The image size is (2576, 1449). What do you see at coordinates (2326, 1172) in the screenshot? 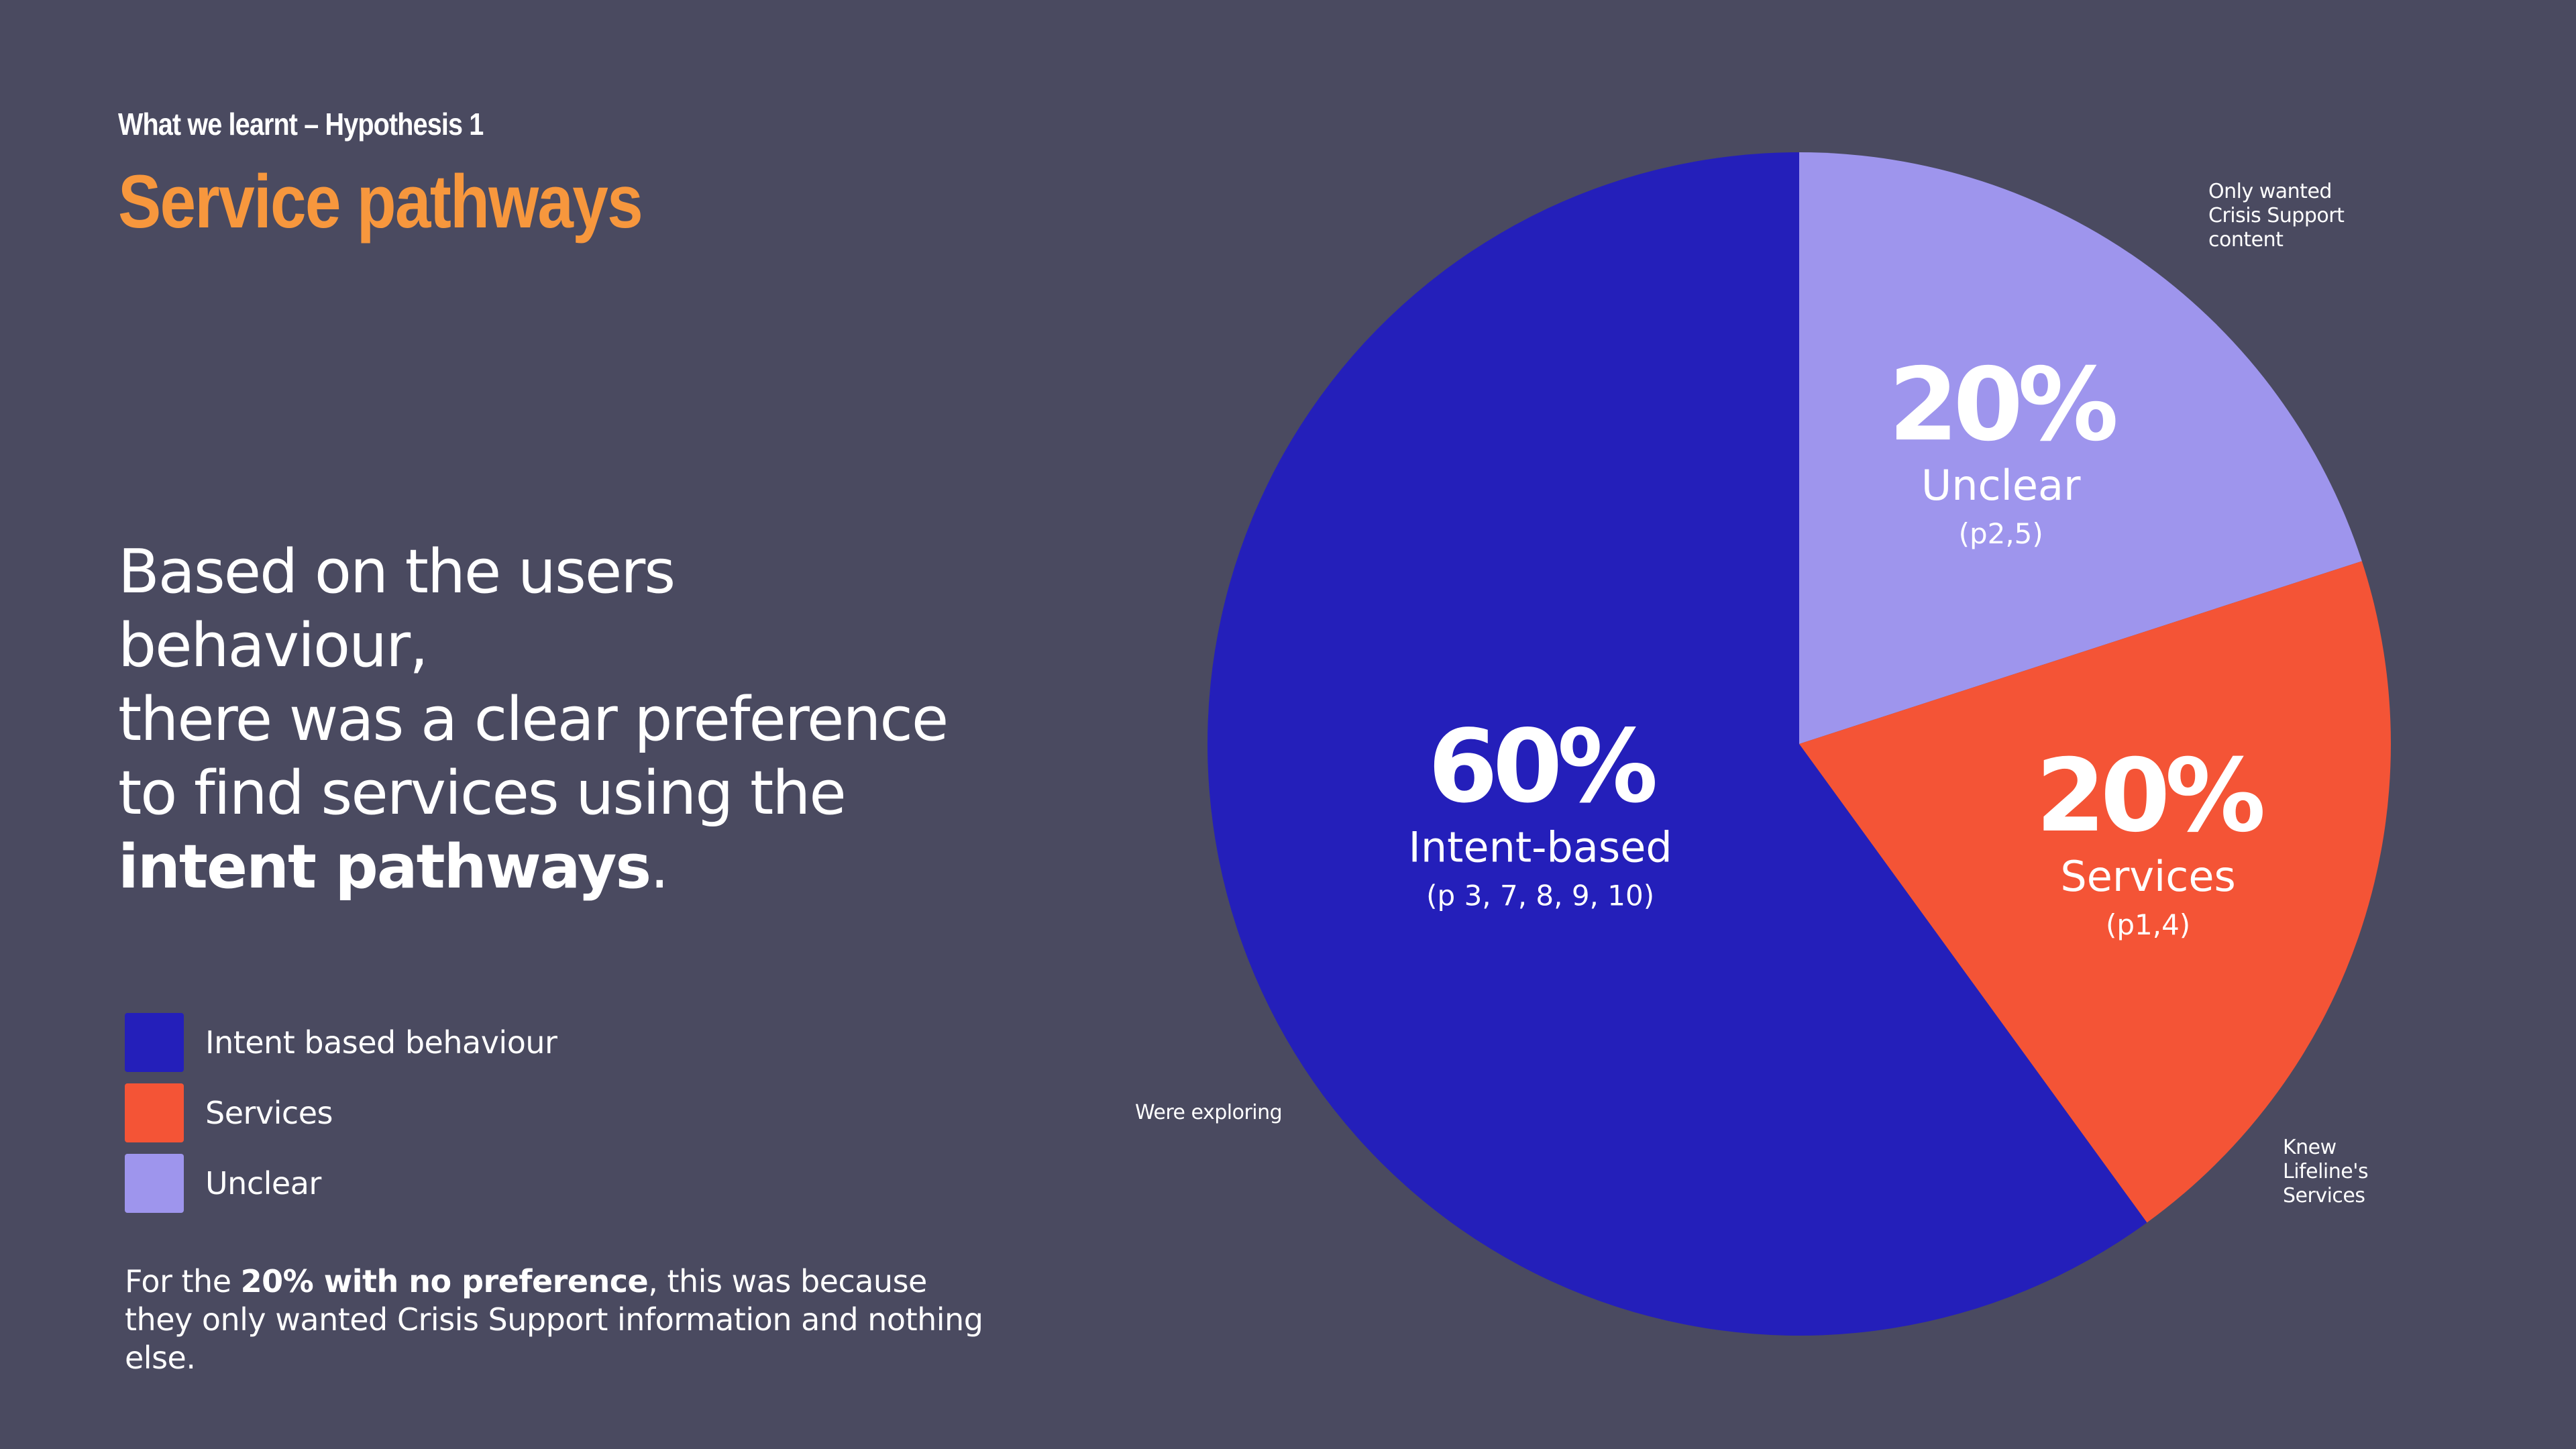
I see `callout-services: Knew Lifeline's Services` at bounding box center [2326, 1172].